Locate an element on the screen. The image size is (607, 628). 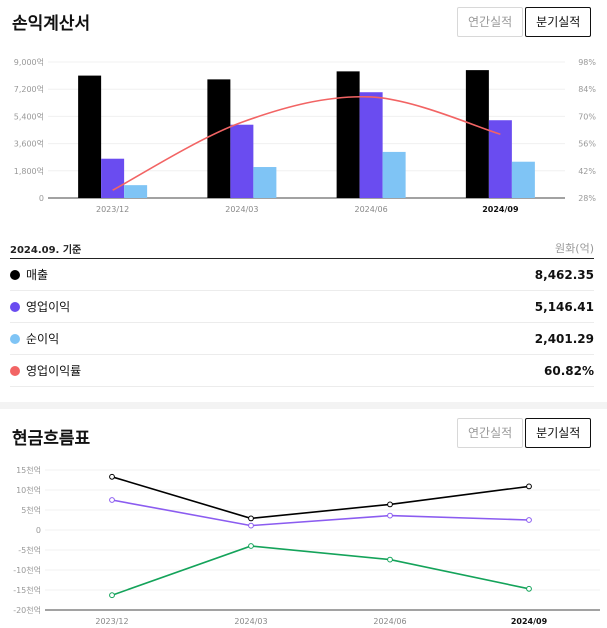
row-label: 영업이익률 is located at coordinates (54, 371).